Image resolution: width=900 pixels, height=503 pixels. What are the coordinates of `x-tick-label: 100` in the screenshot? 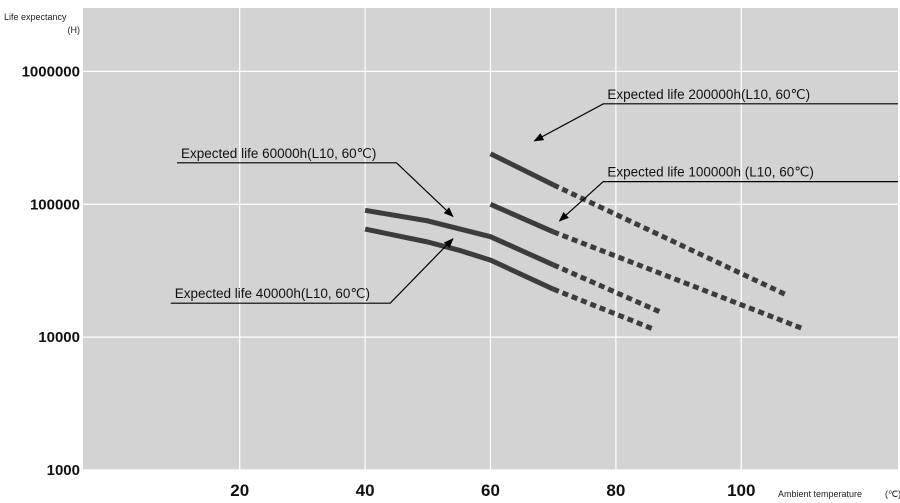 It's located at (741, 490).